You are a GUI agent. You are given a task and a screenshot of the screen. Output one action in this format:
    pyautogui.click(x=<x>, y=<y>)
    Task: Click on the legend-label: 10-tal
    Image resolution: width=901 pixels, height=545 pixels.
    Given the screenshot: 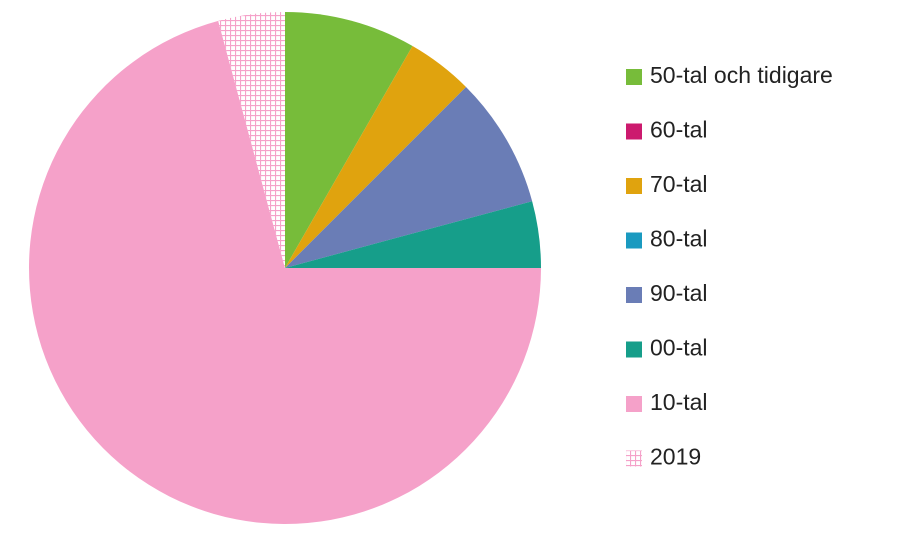 What is the action you would take?
    pyautogui.click(x=679, y=402)
    